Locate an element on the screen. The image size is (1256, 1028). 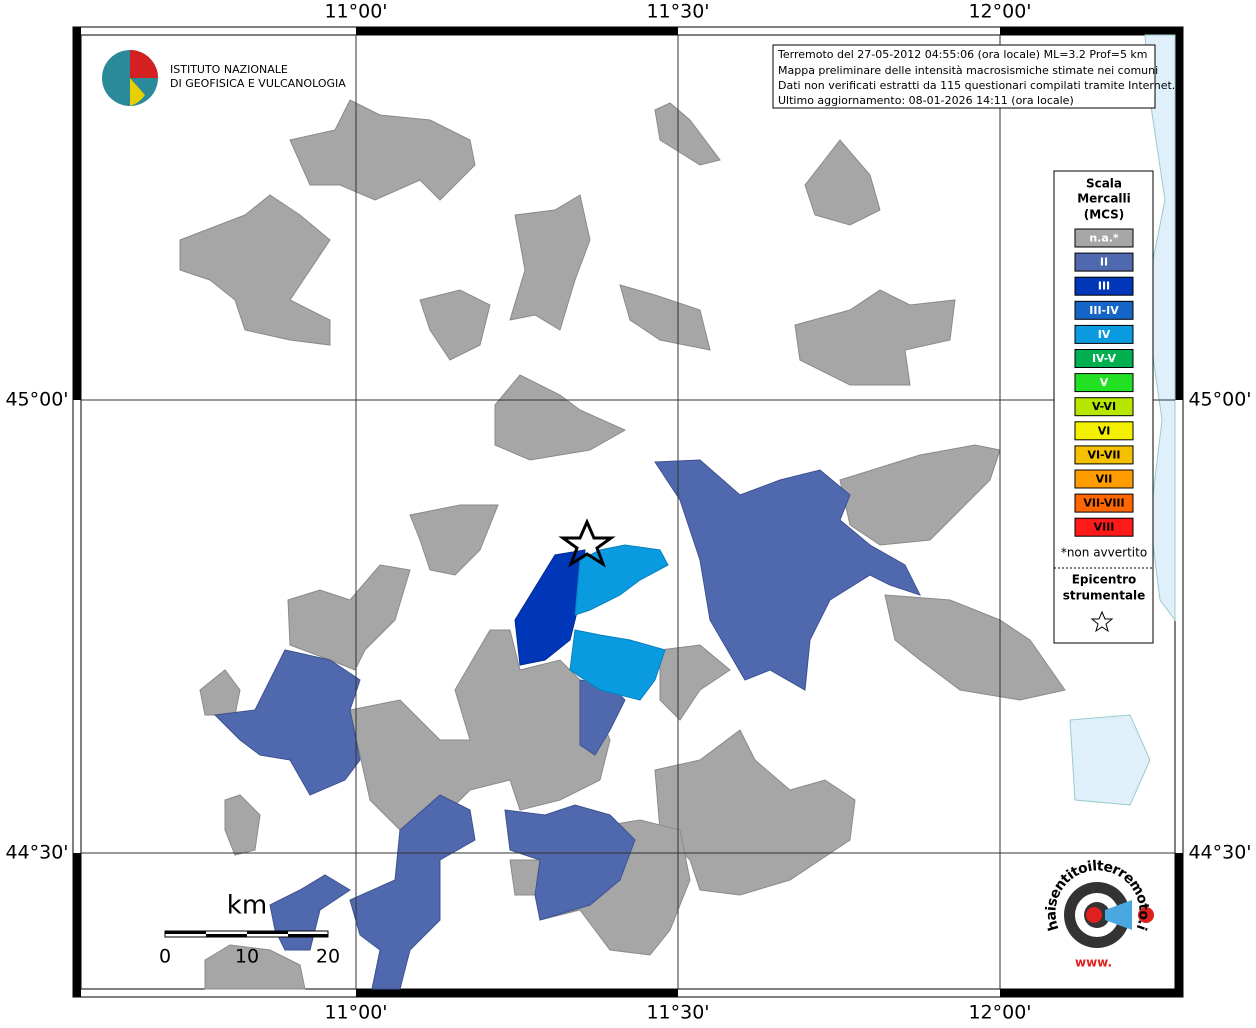
lagoon is located at coordinates (1110, 760).